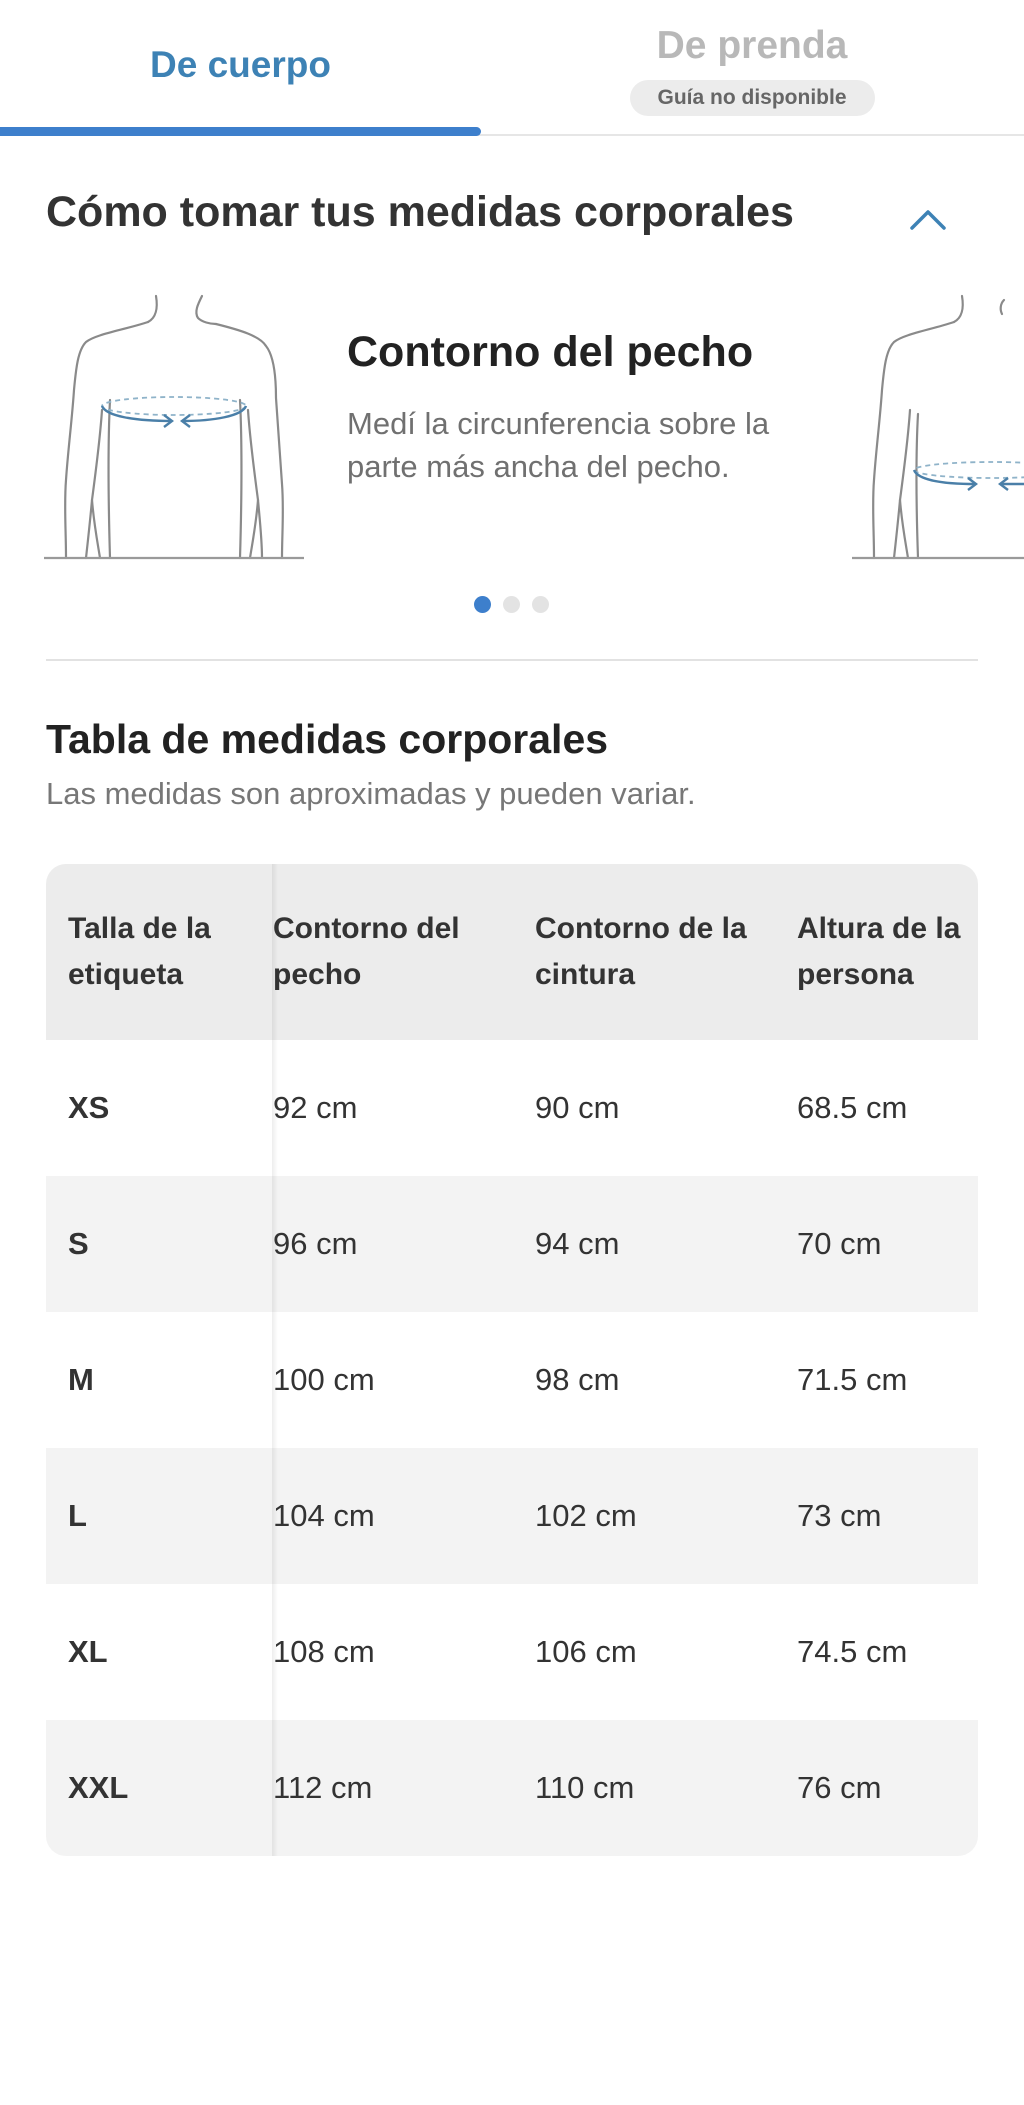 This screenshot has width=1024, height=2105. Describe the element at coordinates (98, 1787) in the screenshot. I see `size-cell: XXL` at that location.